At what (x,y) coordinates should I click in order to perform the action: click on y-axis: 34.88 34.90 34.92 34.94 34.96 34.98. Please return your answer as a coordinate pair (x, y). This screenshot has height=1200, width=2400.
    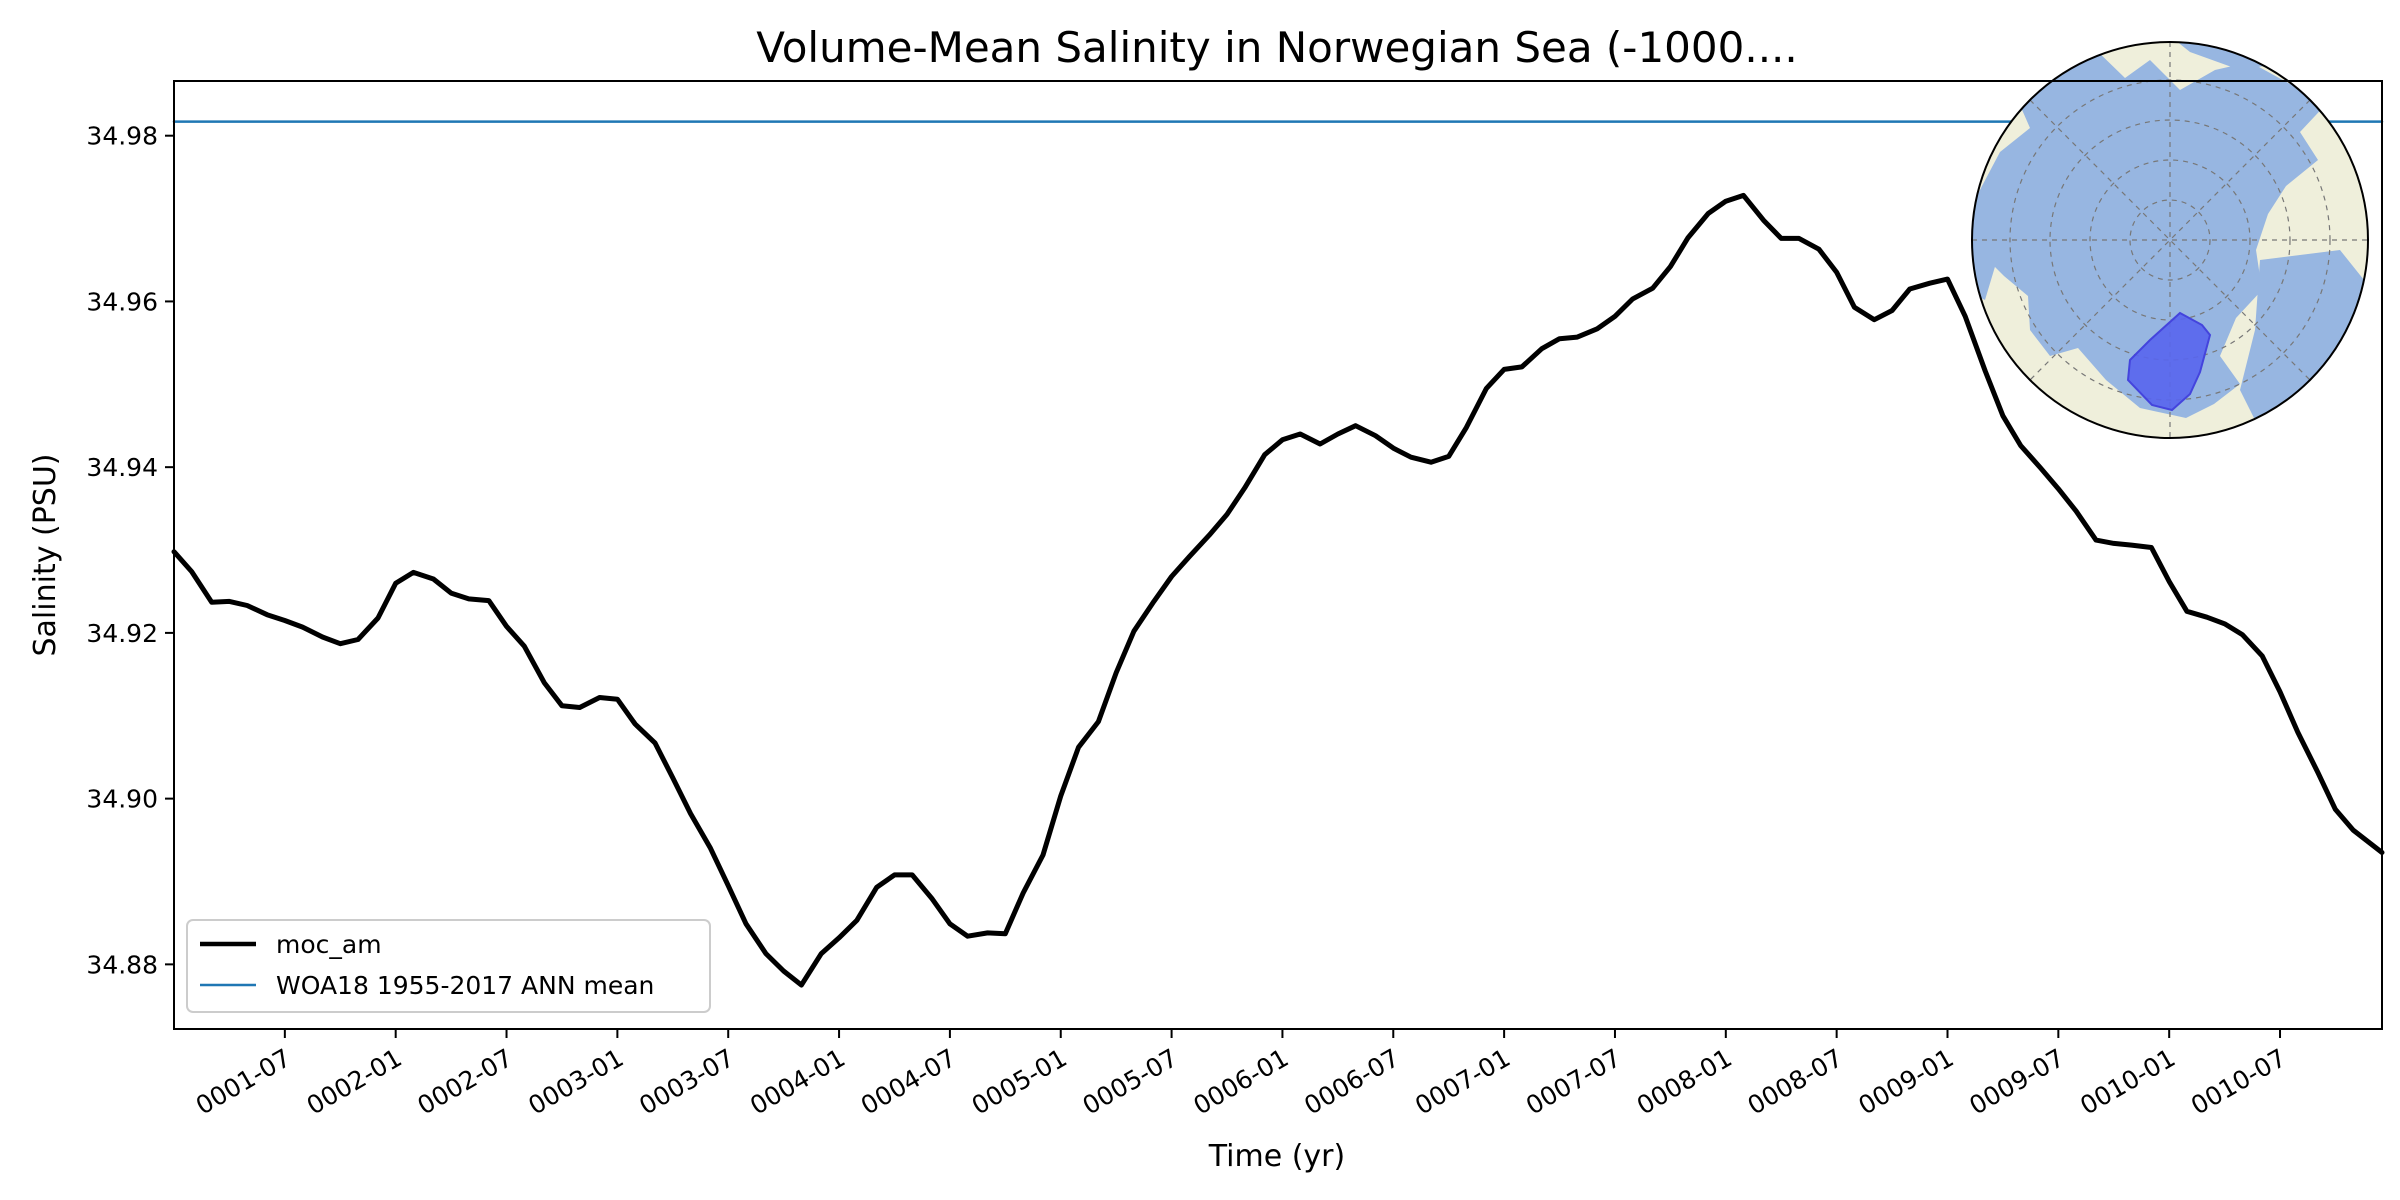
    Looking at the image, I should click on (130, 550).